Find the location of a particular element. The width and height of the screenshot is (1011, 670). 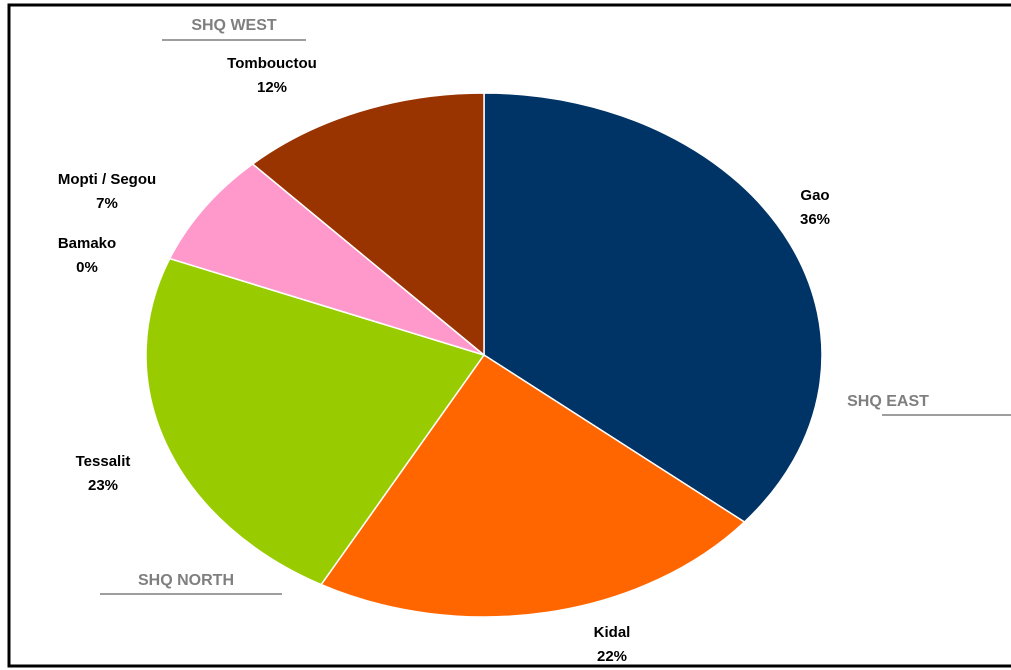

slice-value-label: 23% is located at coordinates (103, 485).